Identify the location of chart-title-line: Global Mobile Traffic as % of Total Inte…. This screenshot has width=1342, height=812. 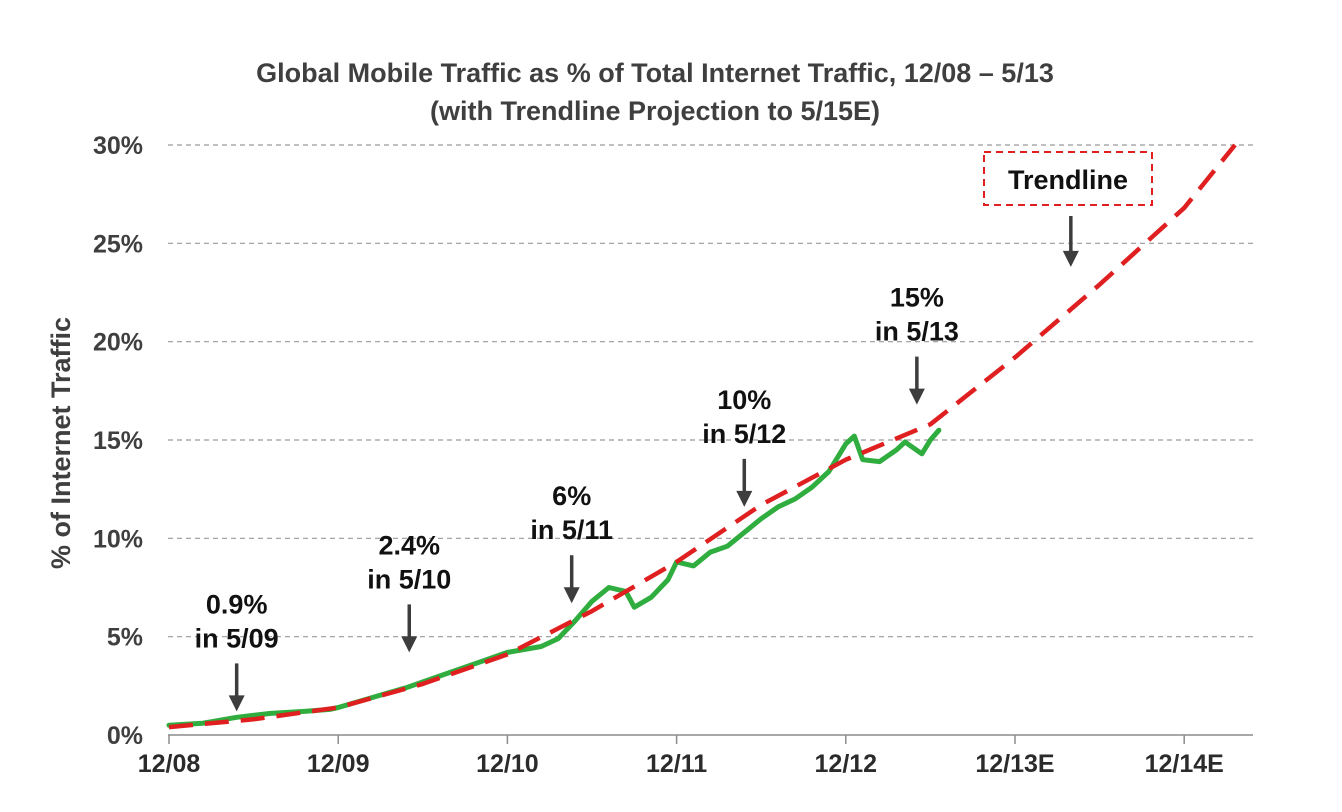
(655, 73).